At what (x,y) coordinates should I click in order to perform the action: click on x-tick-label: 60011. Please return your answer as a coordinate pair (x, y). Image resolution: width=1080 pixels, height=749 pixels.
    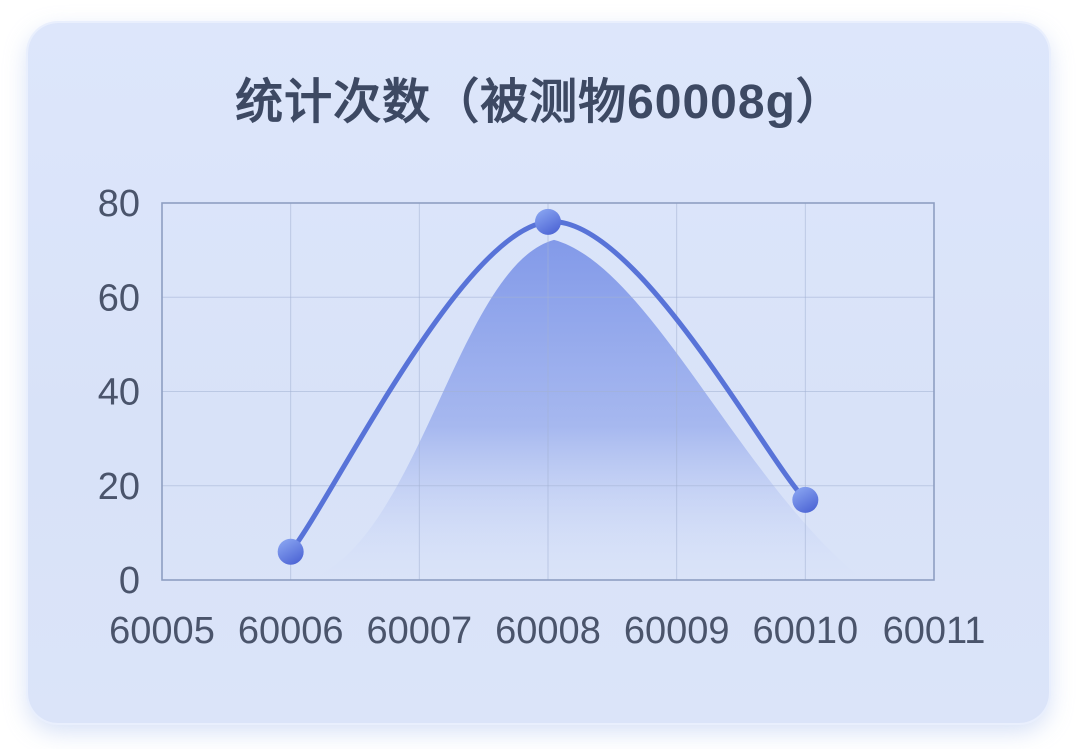
    Looking at the image, I should click on (934, 631).